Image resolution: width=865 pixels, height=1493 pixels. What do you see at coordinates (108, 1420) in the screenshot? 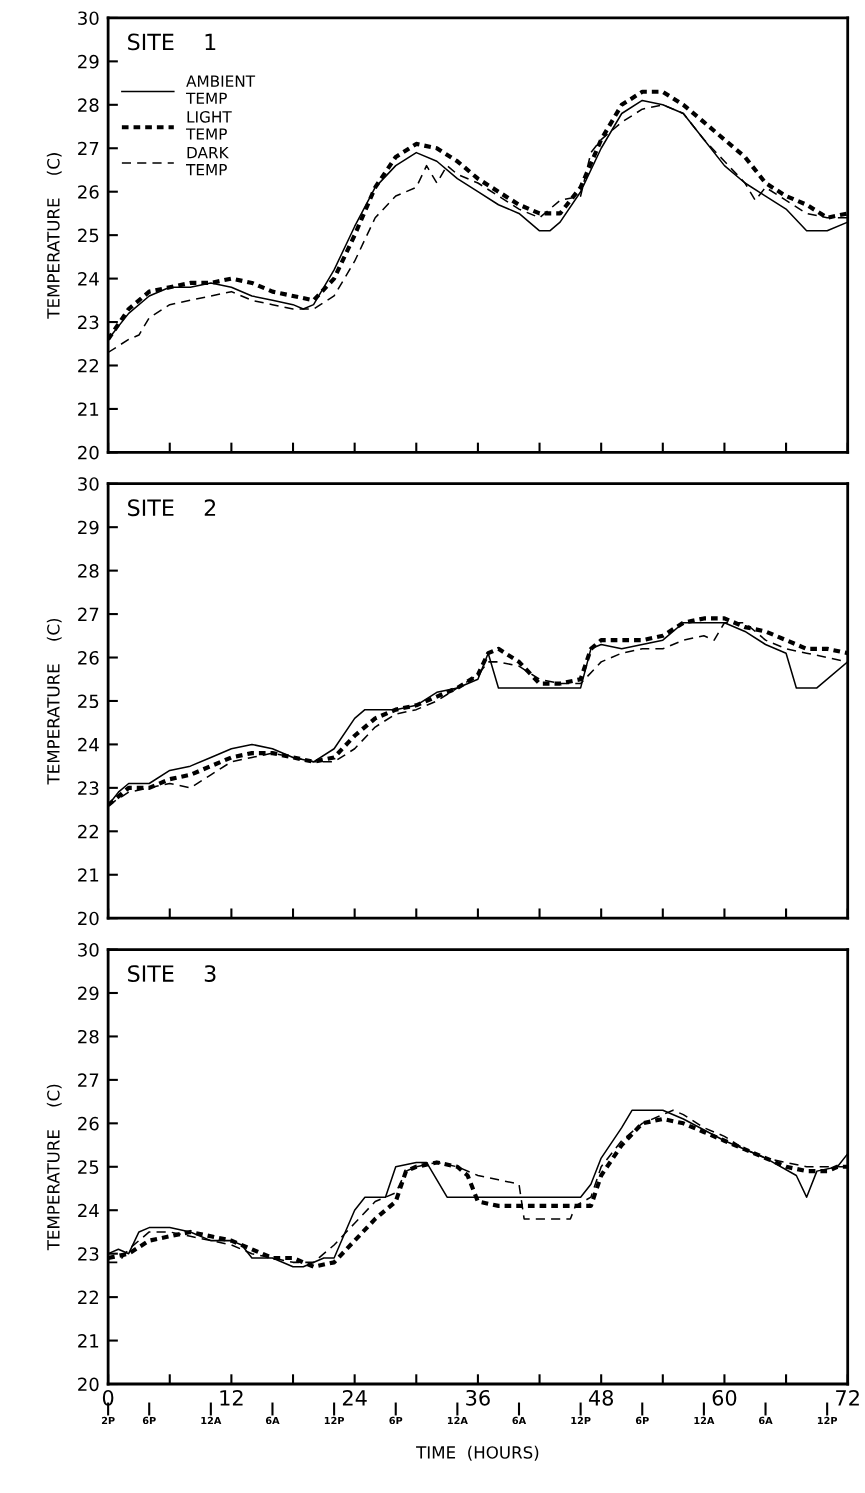
I see `annotation: 2P` at bounding box center [108, 1420].